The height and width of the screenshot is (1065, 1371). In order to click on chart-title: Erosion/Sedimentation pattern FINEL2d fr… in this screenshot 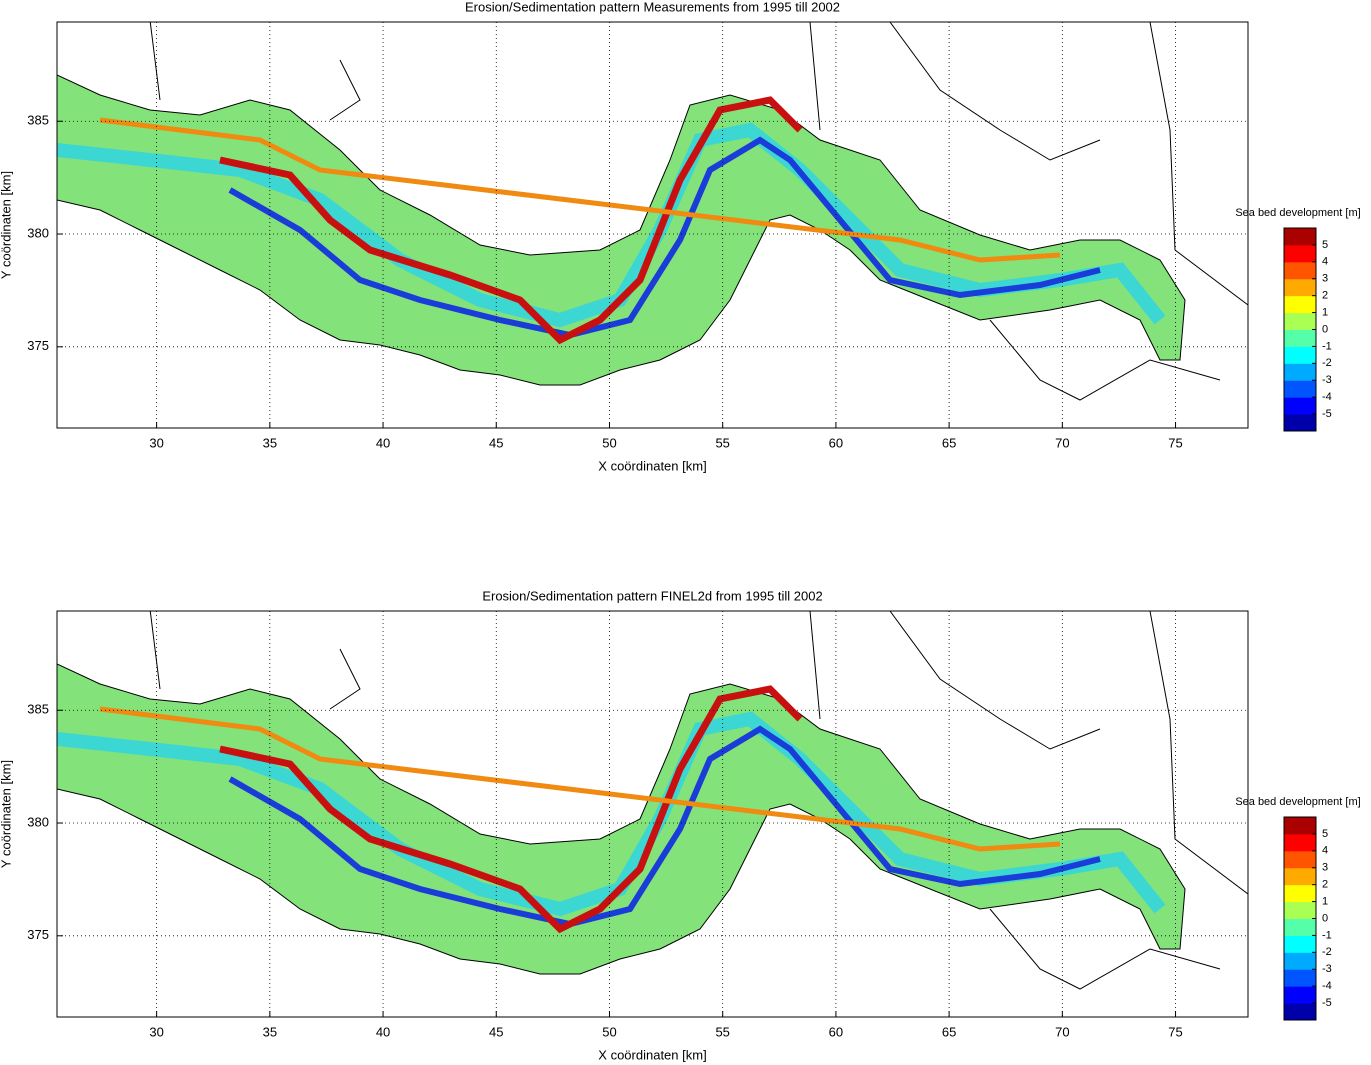, I will do `click(652, 595)`.